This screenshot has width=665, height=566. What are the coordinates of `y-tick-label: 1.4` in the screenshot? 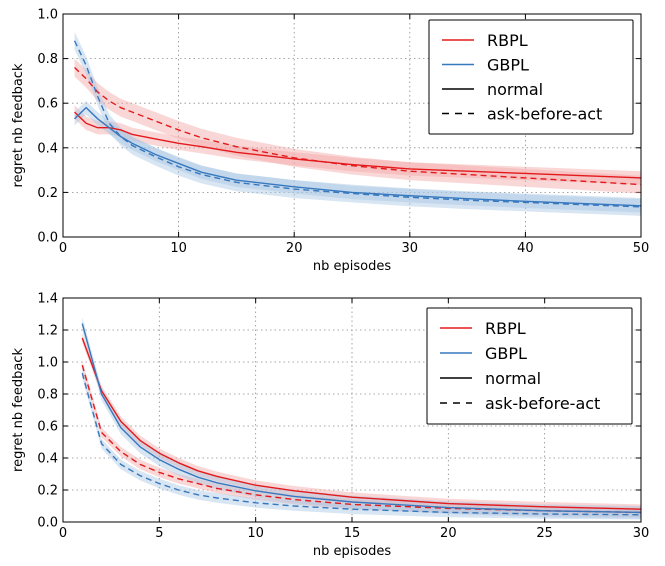 It's located at (47, 299).